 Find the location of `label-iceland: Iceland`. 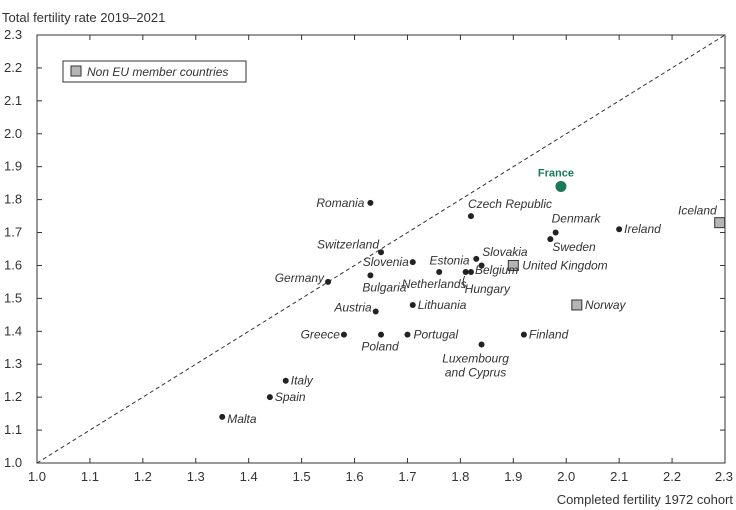

label-iceland: Iceland is located at coordinates (697, 211).